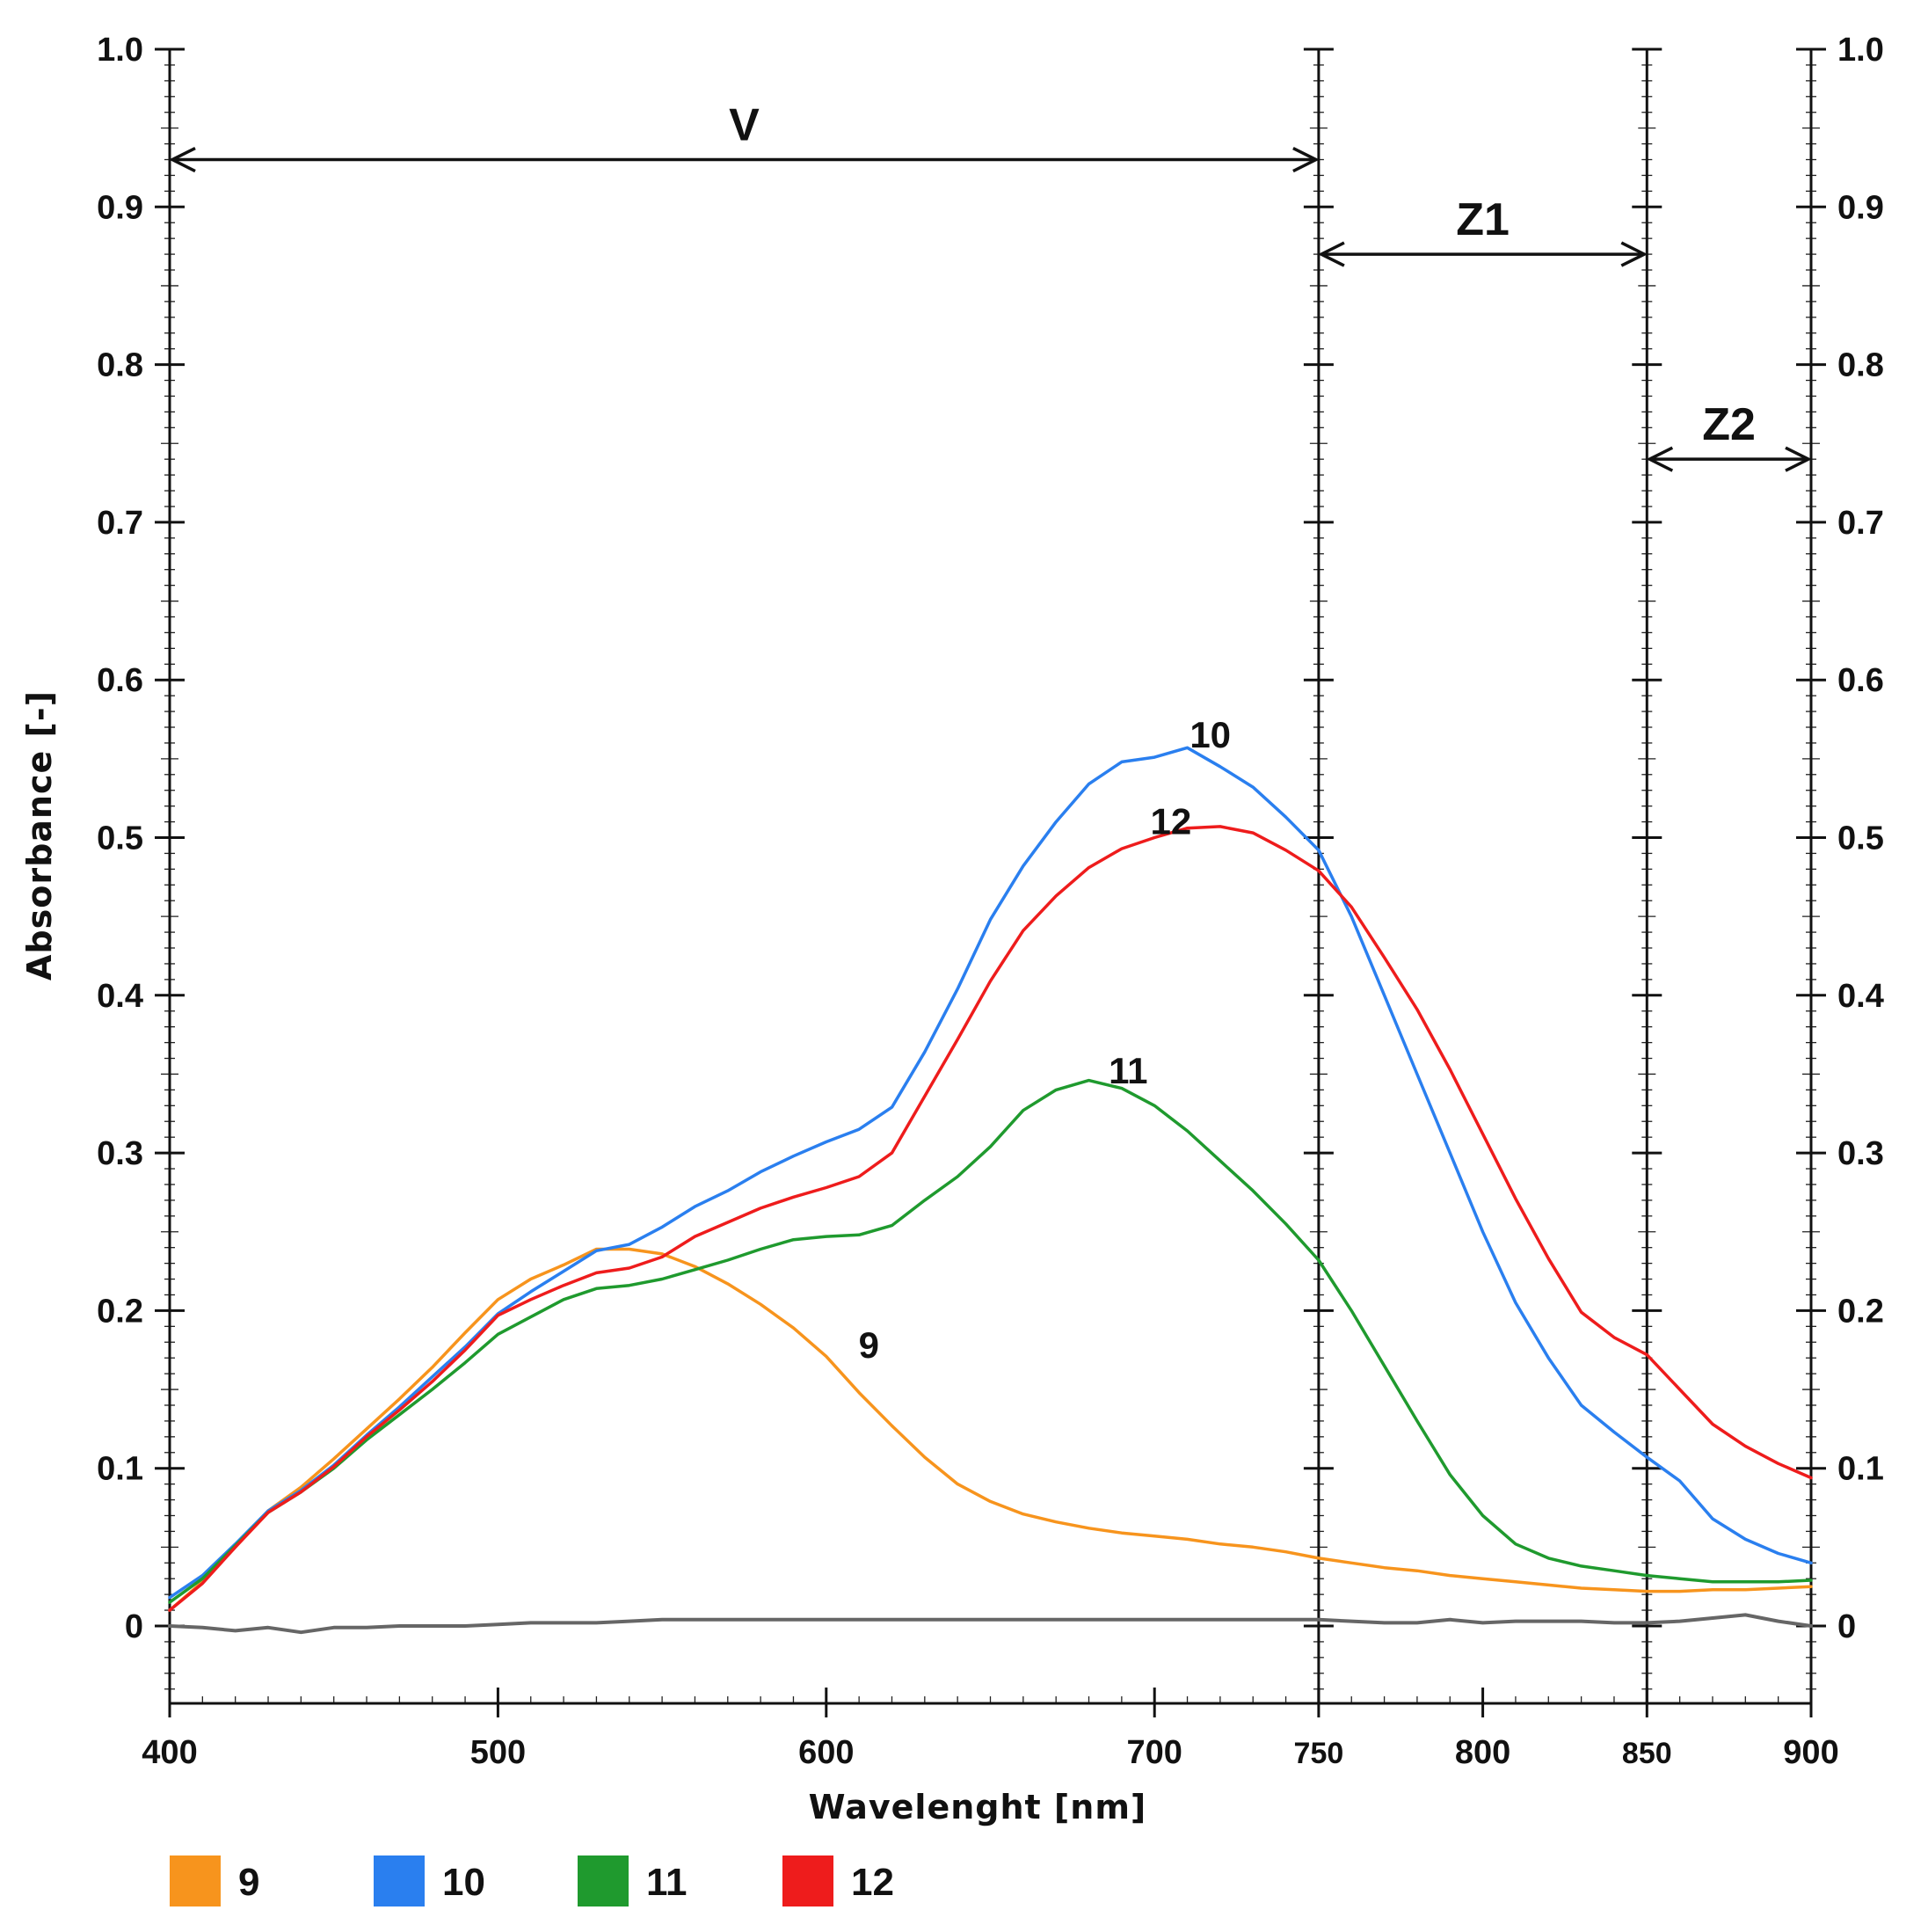 This screenshot has width=1928, height=1932. What do you see at coordinates (1810, 1753) in the screenshot?
I see `x-tick-label: 900` at bounding box center [1810, 1753].